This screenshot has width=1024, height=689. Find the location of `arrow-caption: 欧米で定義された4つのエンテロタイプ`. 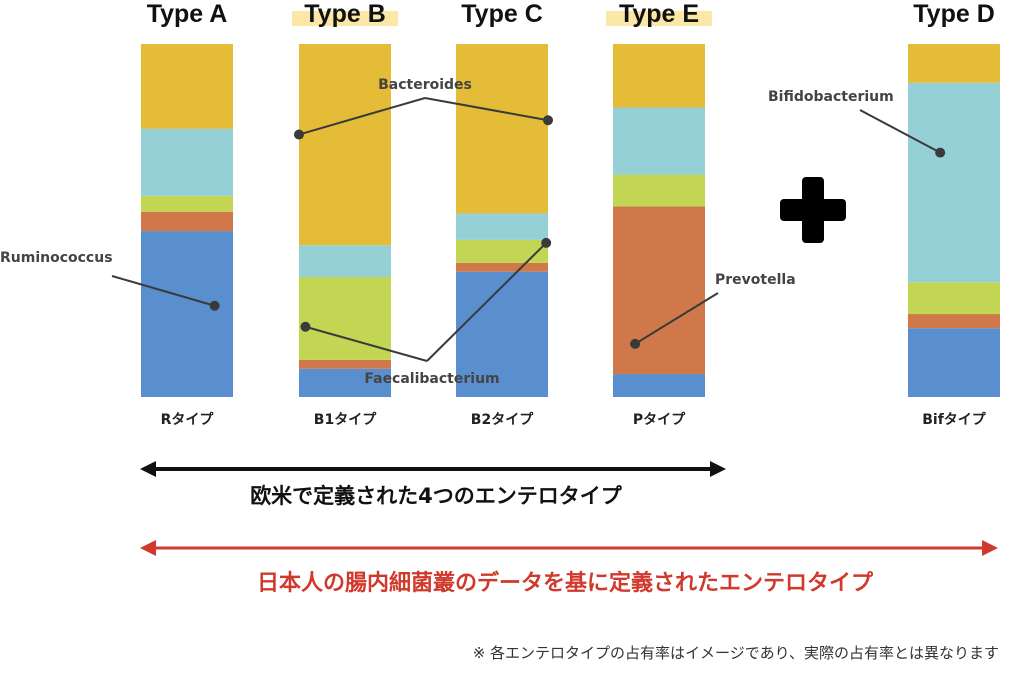

arrow-caption: 欧米で定義された4つのエンテロタイプ is located at coordinates (436, 496).